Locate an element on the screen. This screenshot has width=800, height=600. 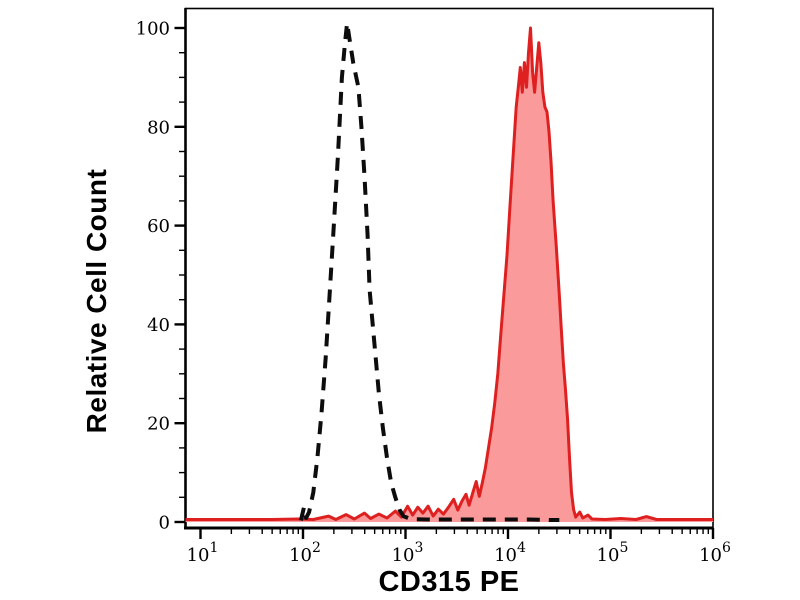
x-tick-label: 10¹ is located at coordinates (203, 553).